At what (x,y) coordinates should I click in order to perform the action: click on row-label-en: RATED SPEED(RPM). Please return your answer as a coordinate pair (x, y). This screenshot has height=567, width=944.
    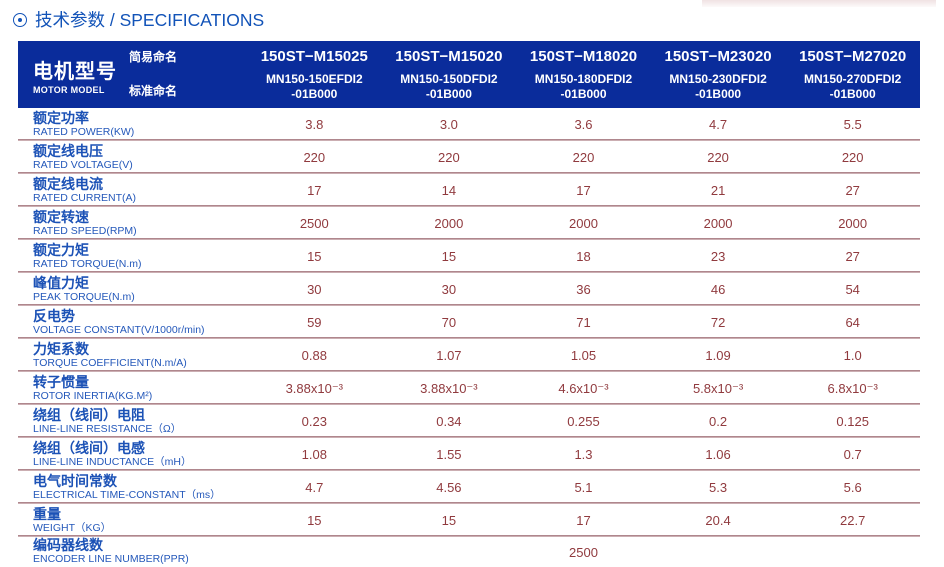
    Looking at the image, I should click on (85, 230).